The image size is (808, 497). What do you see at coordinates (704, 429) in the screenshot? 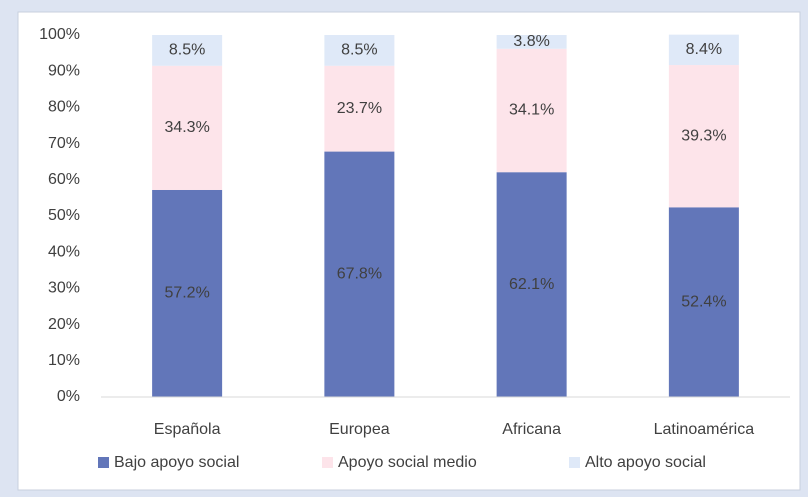
I see `x-tick-label: Latinoamérica` at bounding box center [704, 429].